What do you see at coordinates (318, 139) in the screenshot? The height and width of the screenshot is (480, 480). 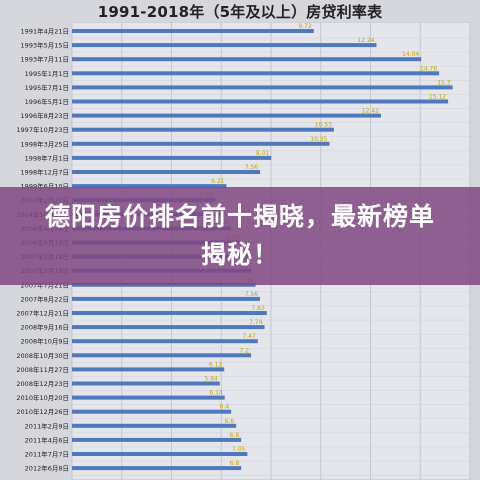 I see `value-label: 10.35` at bounding box center [318, 139].